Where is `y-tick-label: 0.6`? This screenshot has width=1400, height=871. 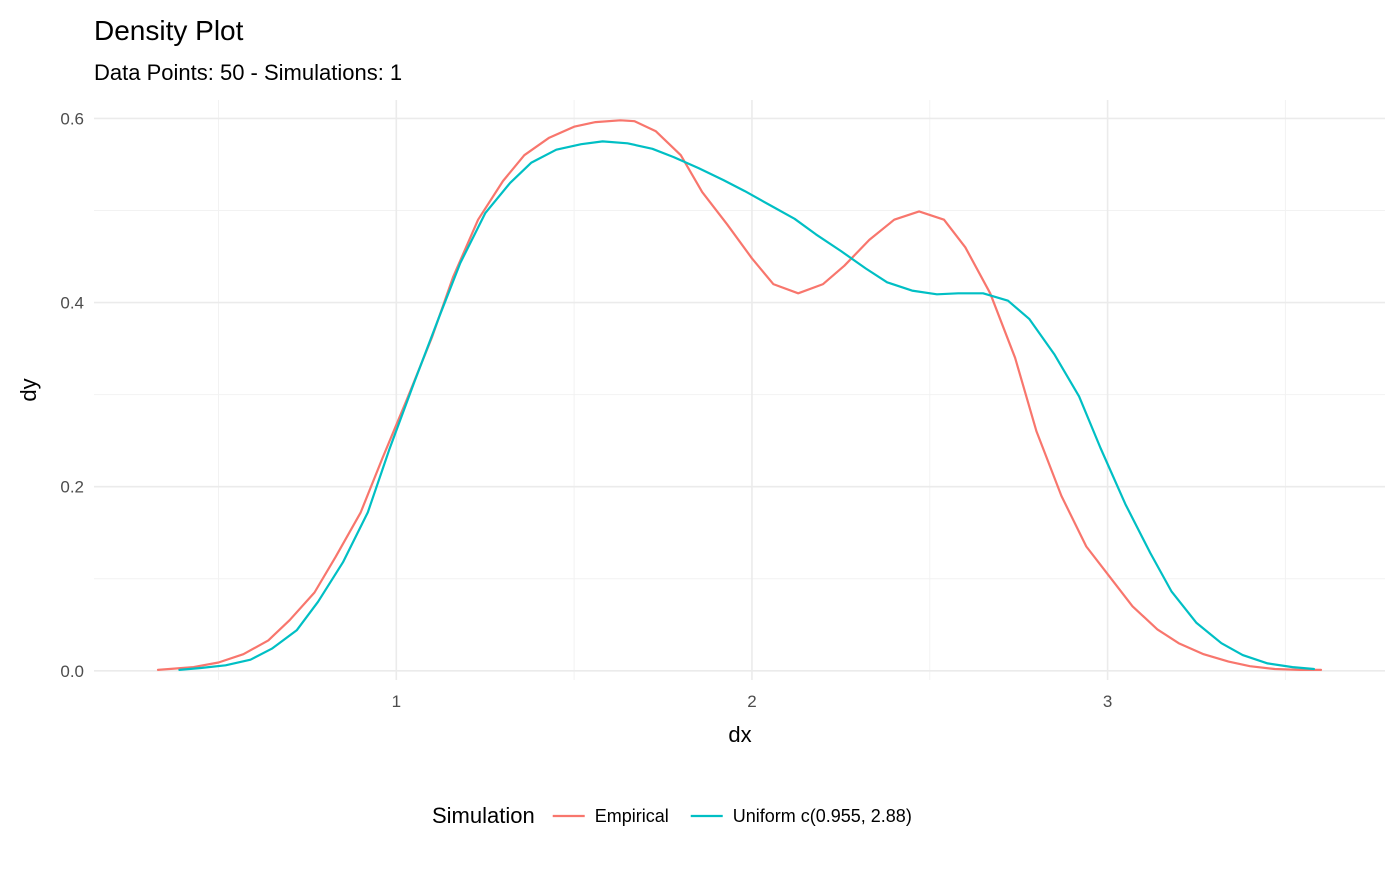 y-tick-label: 0.6 is located at coordinates (72, 118).